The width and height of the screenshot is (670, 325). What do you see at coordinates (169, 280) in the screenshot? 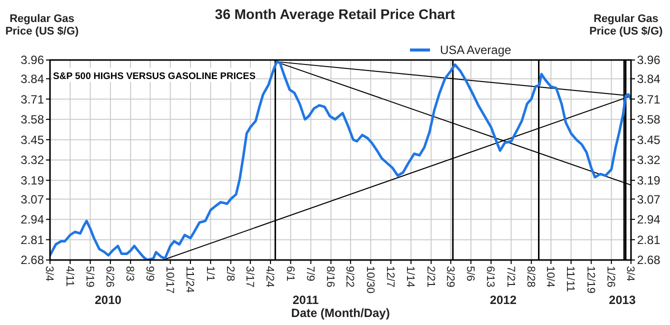
I see `x-tick-label: 10/17` at bounding box center [169, 280].